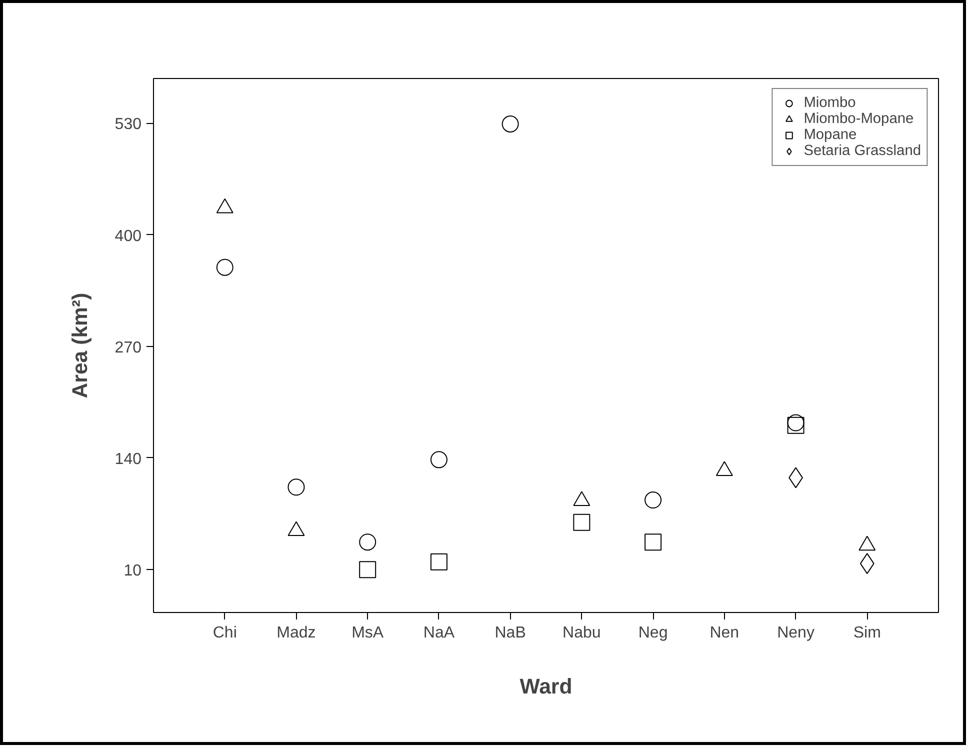 The height and width of the screenshot is (749, 970). Describe the element at coordinates (128, 236) in the screenshot. I see `y-tick-label: 400` at that location.